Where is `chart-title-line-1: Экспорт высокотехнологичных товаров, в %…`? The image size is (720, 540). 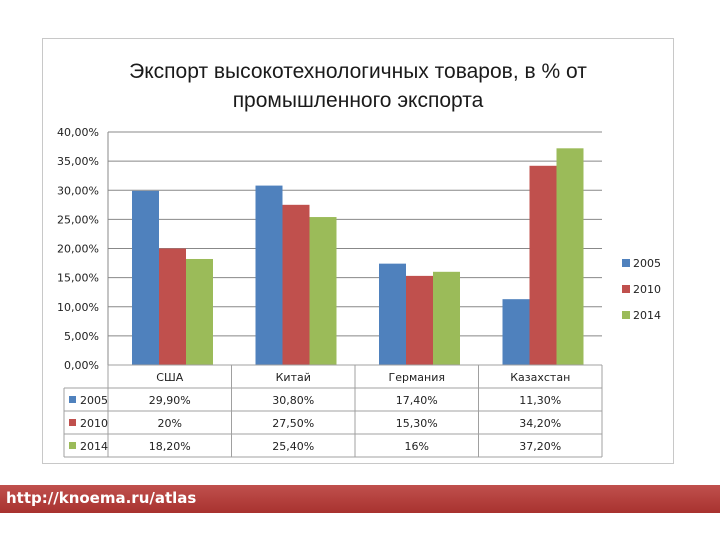 chart-title-line-1: Экспорт высокотехнологичных товаров, в %… is located at coordinates (358, 71).